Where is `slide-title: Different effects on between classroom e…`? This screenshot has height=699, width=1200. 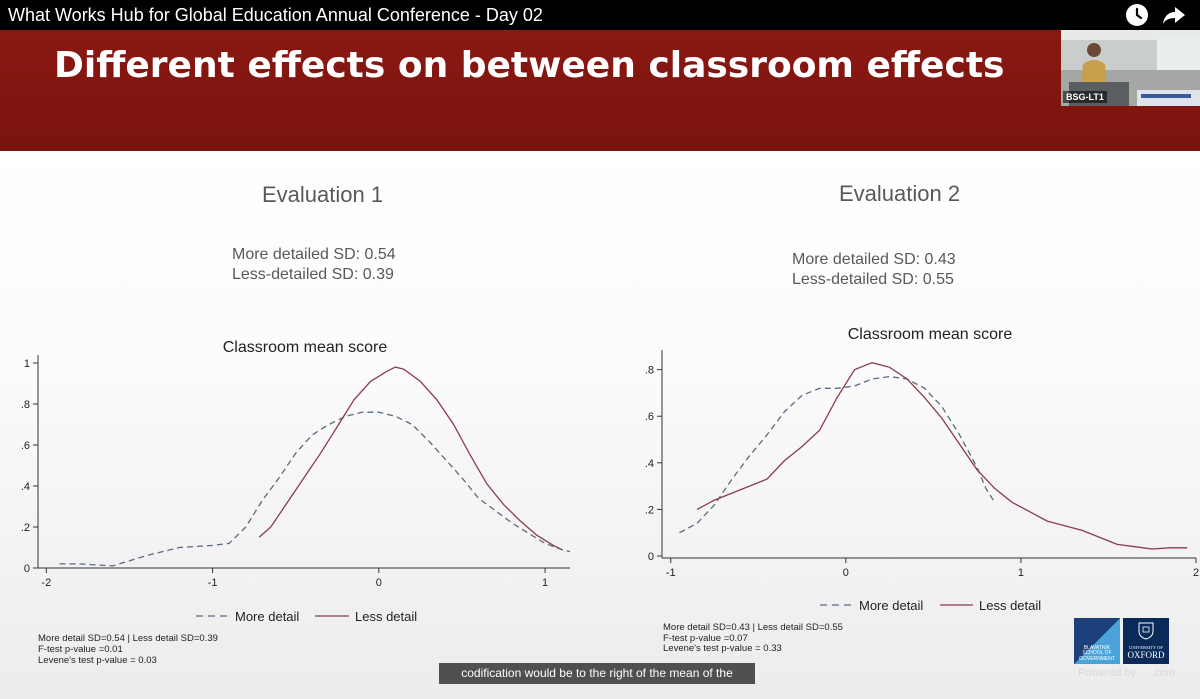
slide-title: Different effects on between classroom e… is located at coordinates (529, 65).